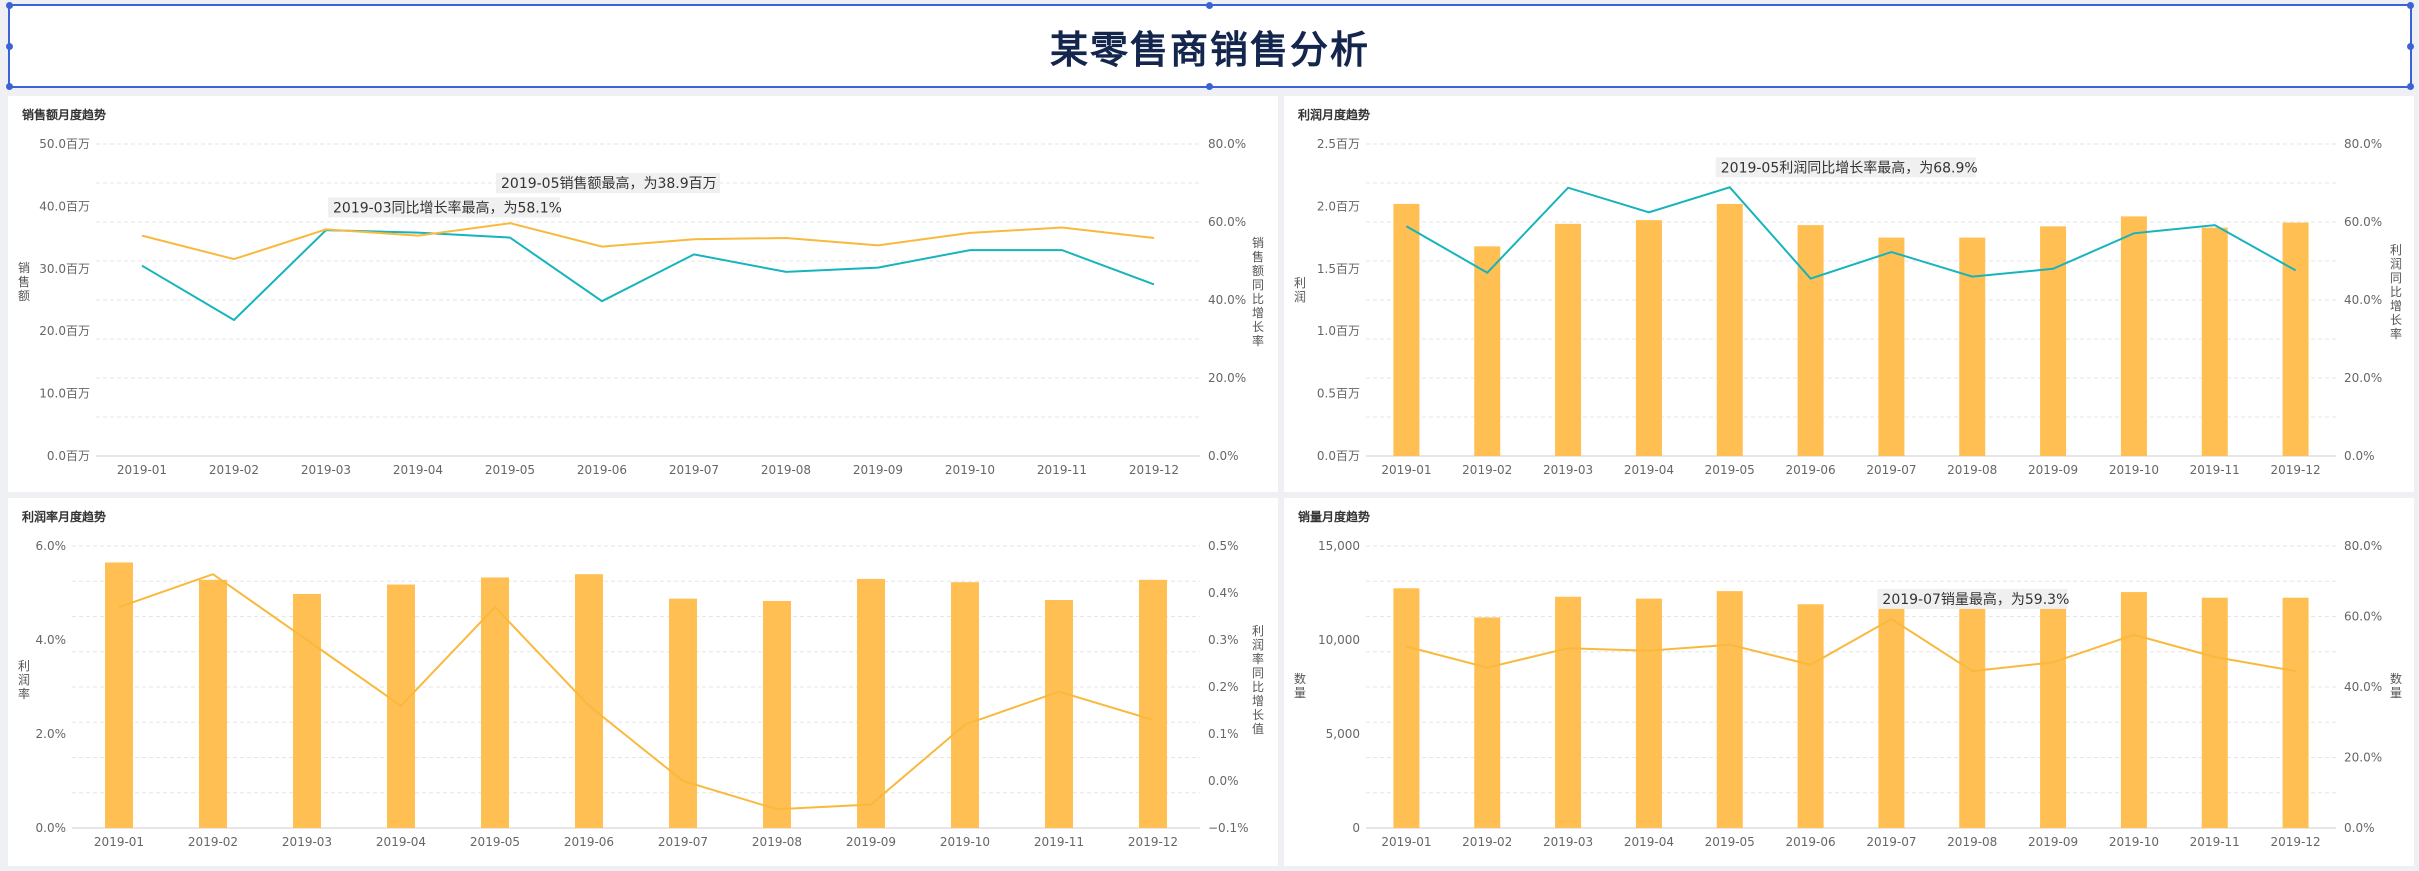 The width and height of the screenshot is (2419, 871). What do you see at coordinates (2363, 546) in the screenshot?
I see `y2-tick-label: 80.0%` at bounding box center [2363, 546].